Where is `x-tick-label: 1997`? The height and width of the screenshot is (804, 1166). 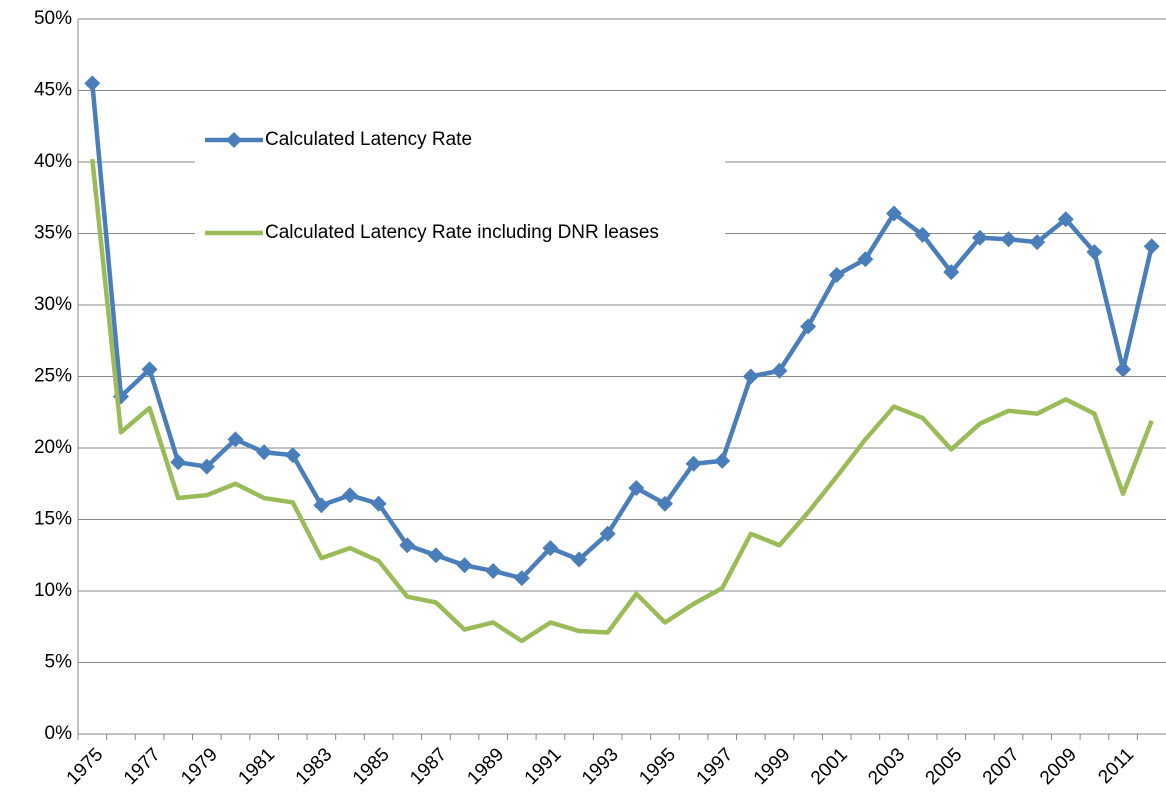 x-tick-label: 1997 is located at coordinates (715, 766).